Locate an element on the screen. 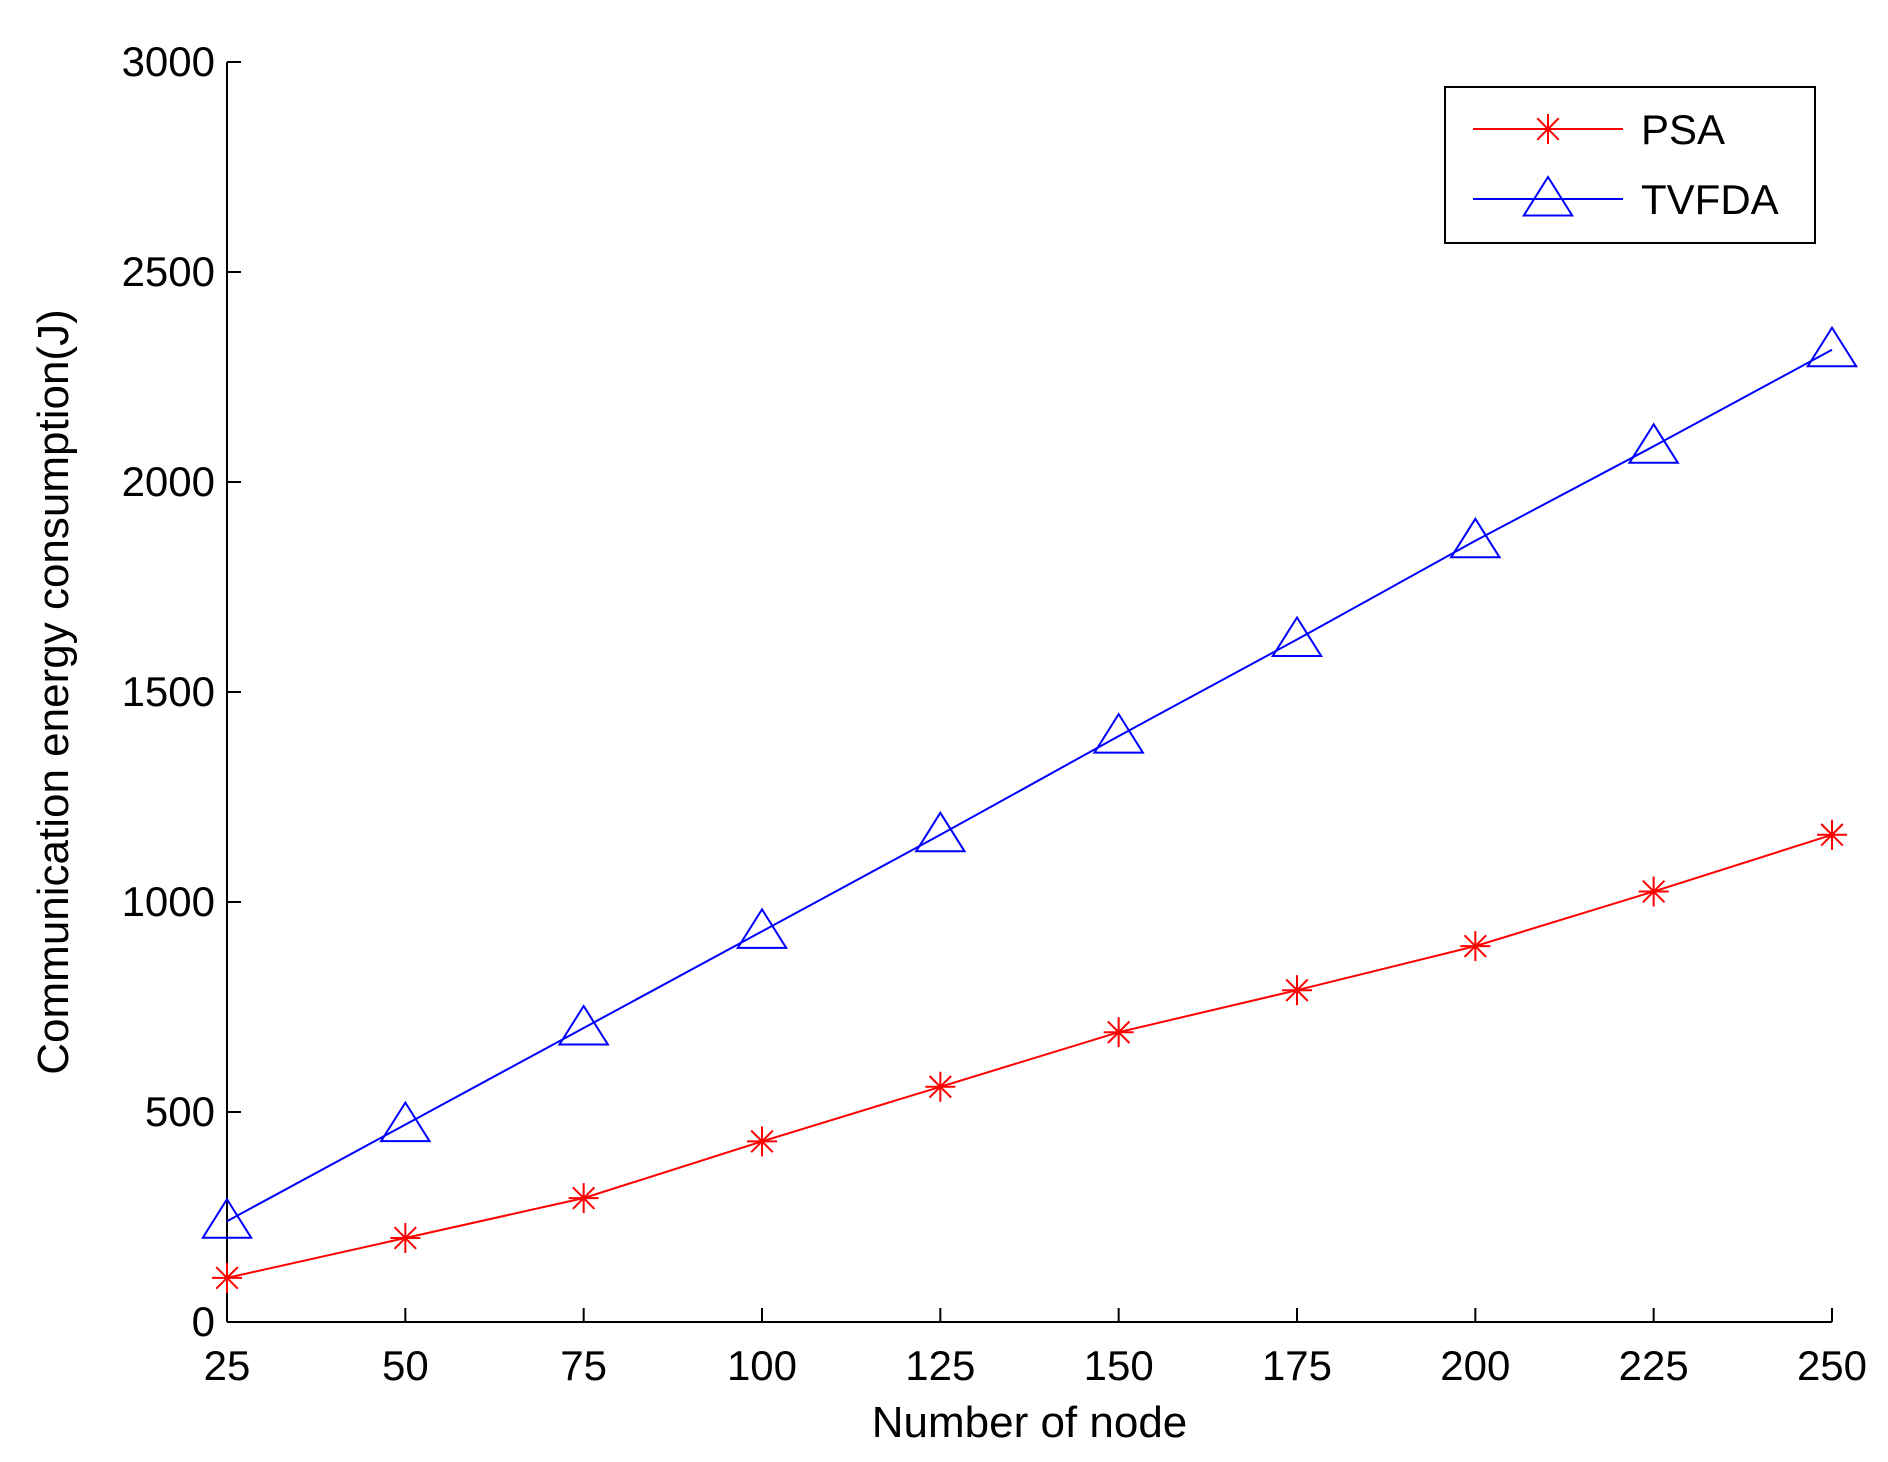 The height and width of the screenshot is (1462, 1888). y-tick-label: 1500 is located at coordinates (168, 691).